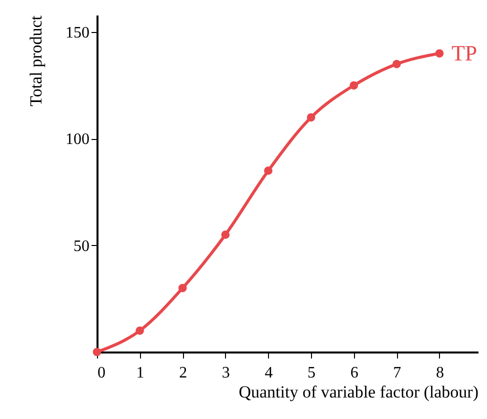 Image resolution: width=487 pixels, height=419 pixels. I want to click on x-tick-label: 6, so click(354, 373).